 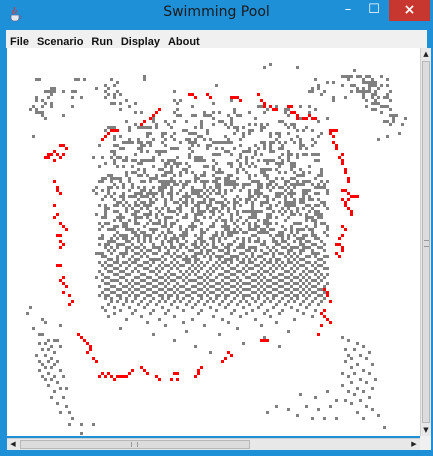 I want to click on title-bar: Swimming Pool – ☐ ×, so click(x=216, y=15).